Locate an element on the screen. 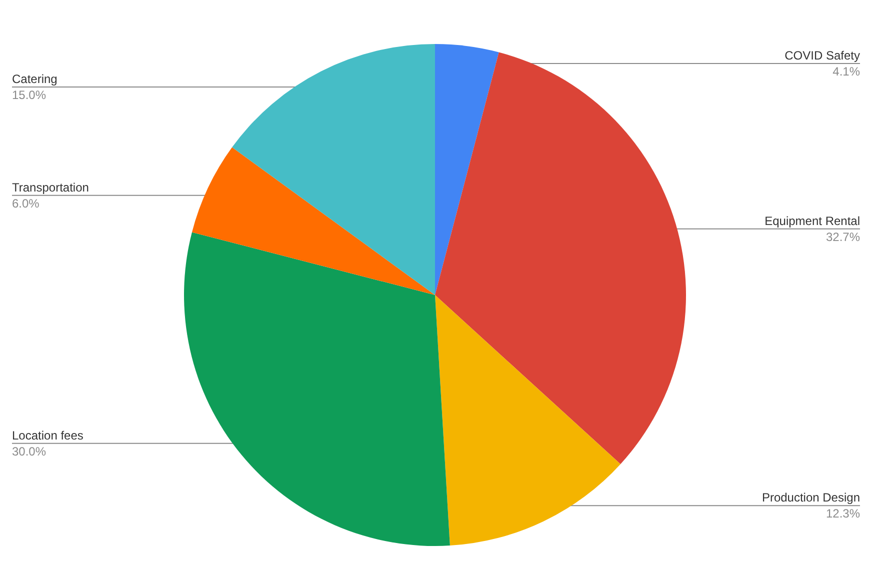 Image resolution: width=872 pixels, height=581 pixels. data-label: 30.0% is located at coordinates (29, 451).